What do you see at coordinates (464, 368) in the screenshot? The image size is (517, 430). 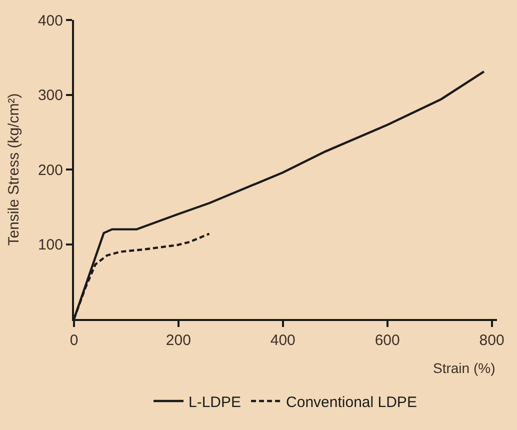 I see `x-axis-title: Strain (%)` at bounding box center [464, 368].